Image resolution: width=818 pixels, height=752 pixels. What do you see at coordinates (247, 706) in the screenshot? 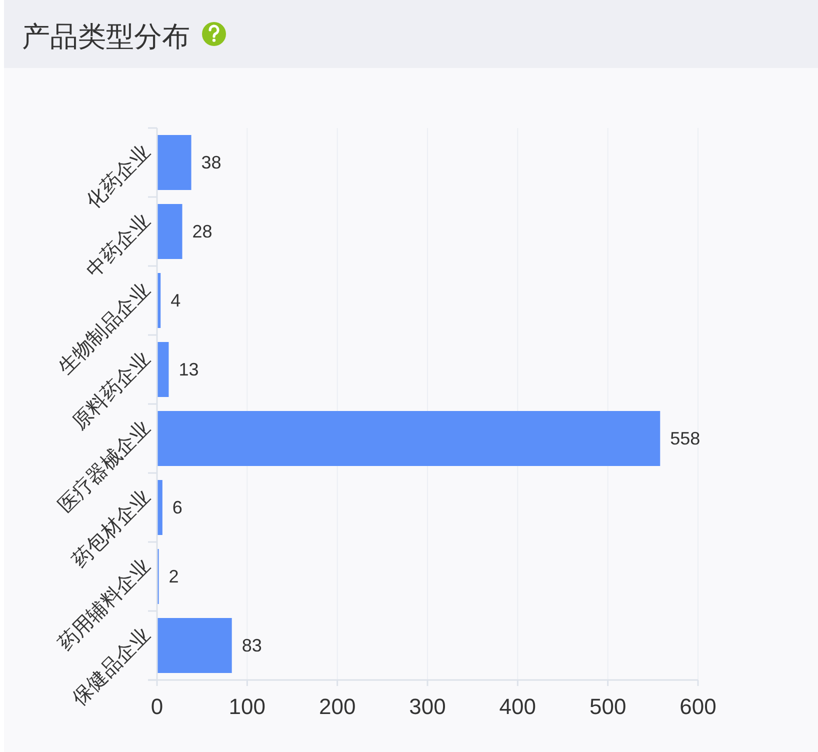
I see `x-tick-label: 100` at bounding box center [247, 706].